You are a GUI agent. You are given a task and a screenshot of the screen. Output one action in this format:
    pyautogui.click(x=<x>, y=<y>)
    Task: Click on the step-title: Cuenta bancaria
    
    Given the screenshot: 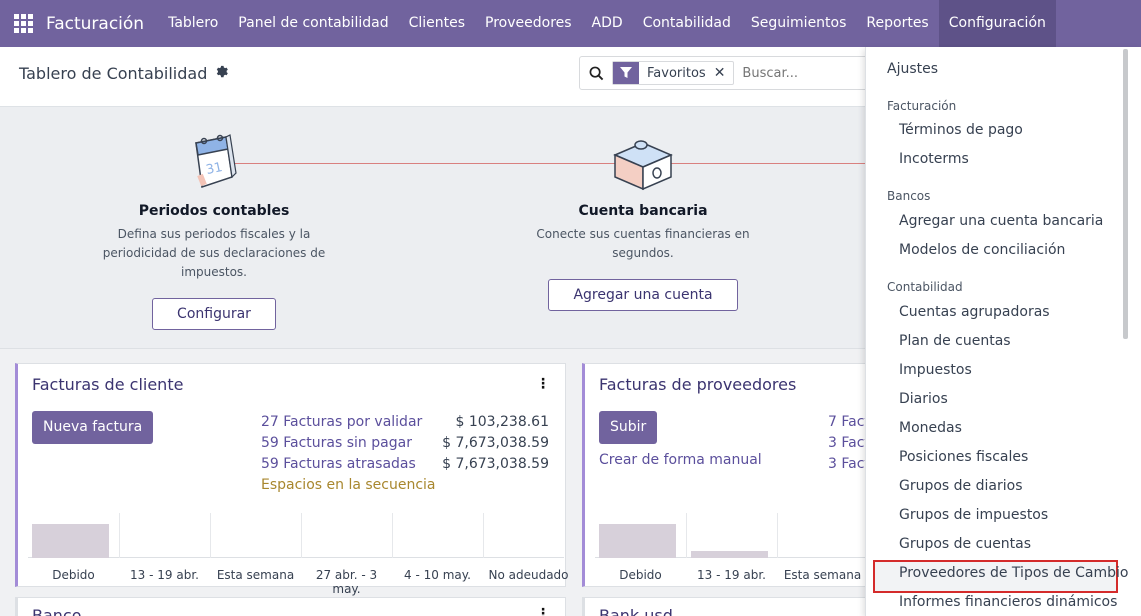 What is the action you would take?
    pyautogui.click(x=643, y=211)
    